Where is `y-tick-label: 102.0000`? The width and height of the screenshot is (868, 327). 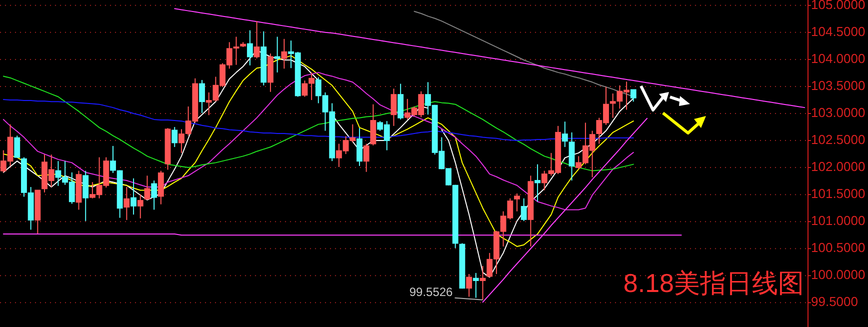
y-tick-label: 102.0000 is located at coordinates (838, 166).